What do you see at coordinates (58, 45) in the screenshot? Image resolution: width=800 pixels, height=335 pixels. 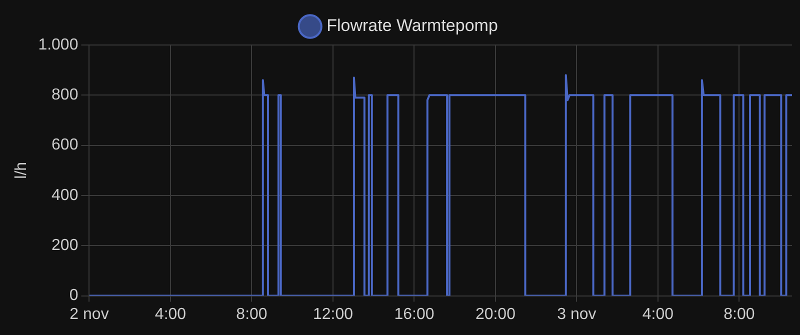 I see `y-tick-label: 1.000` at bounding box center [58, 45].